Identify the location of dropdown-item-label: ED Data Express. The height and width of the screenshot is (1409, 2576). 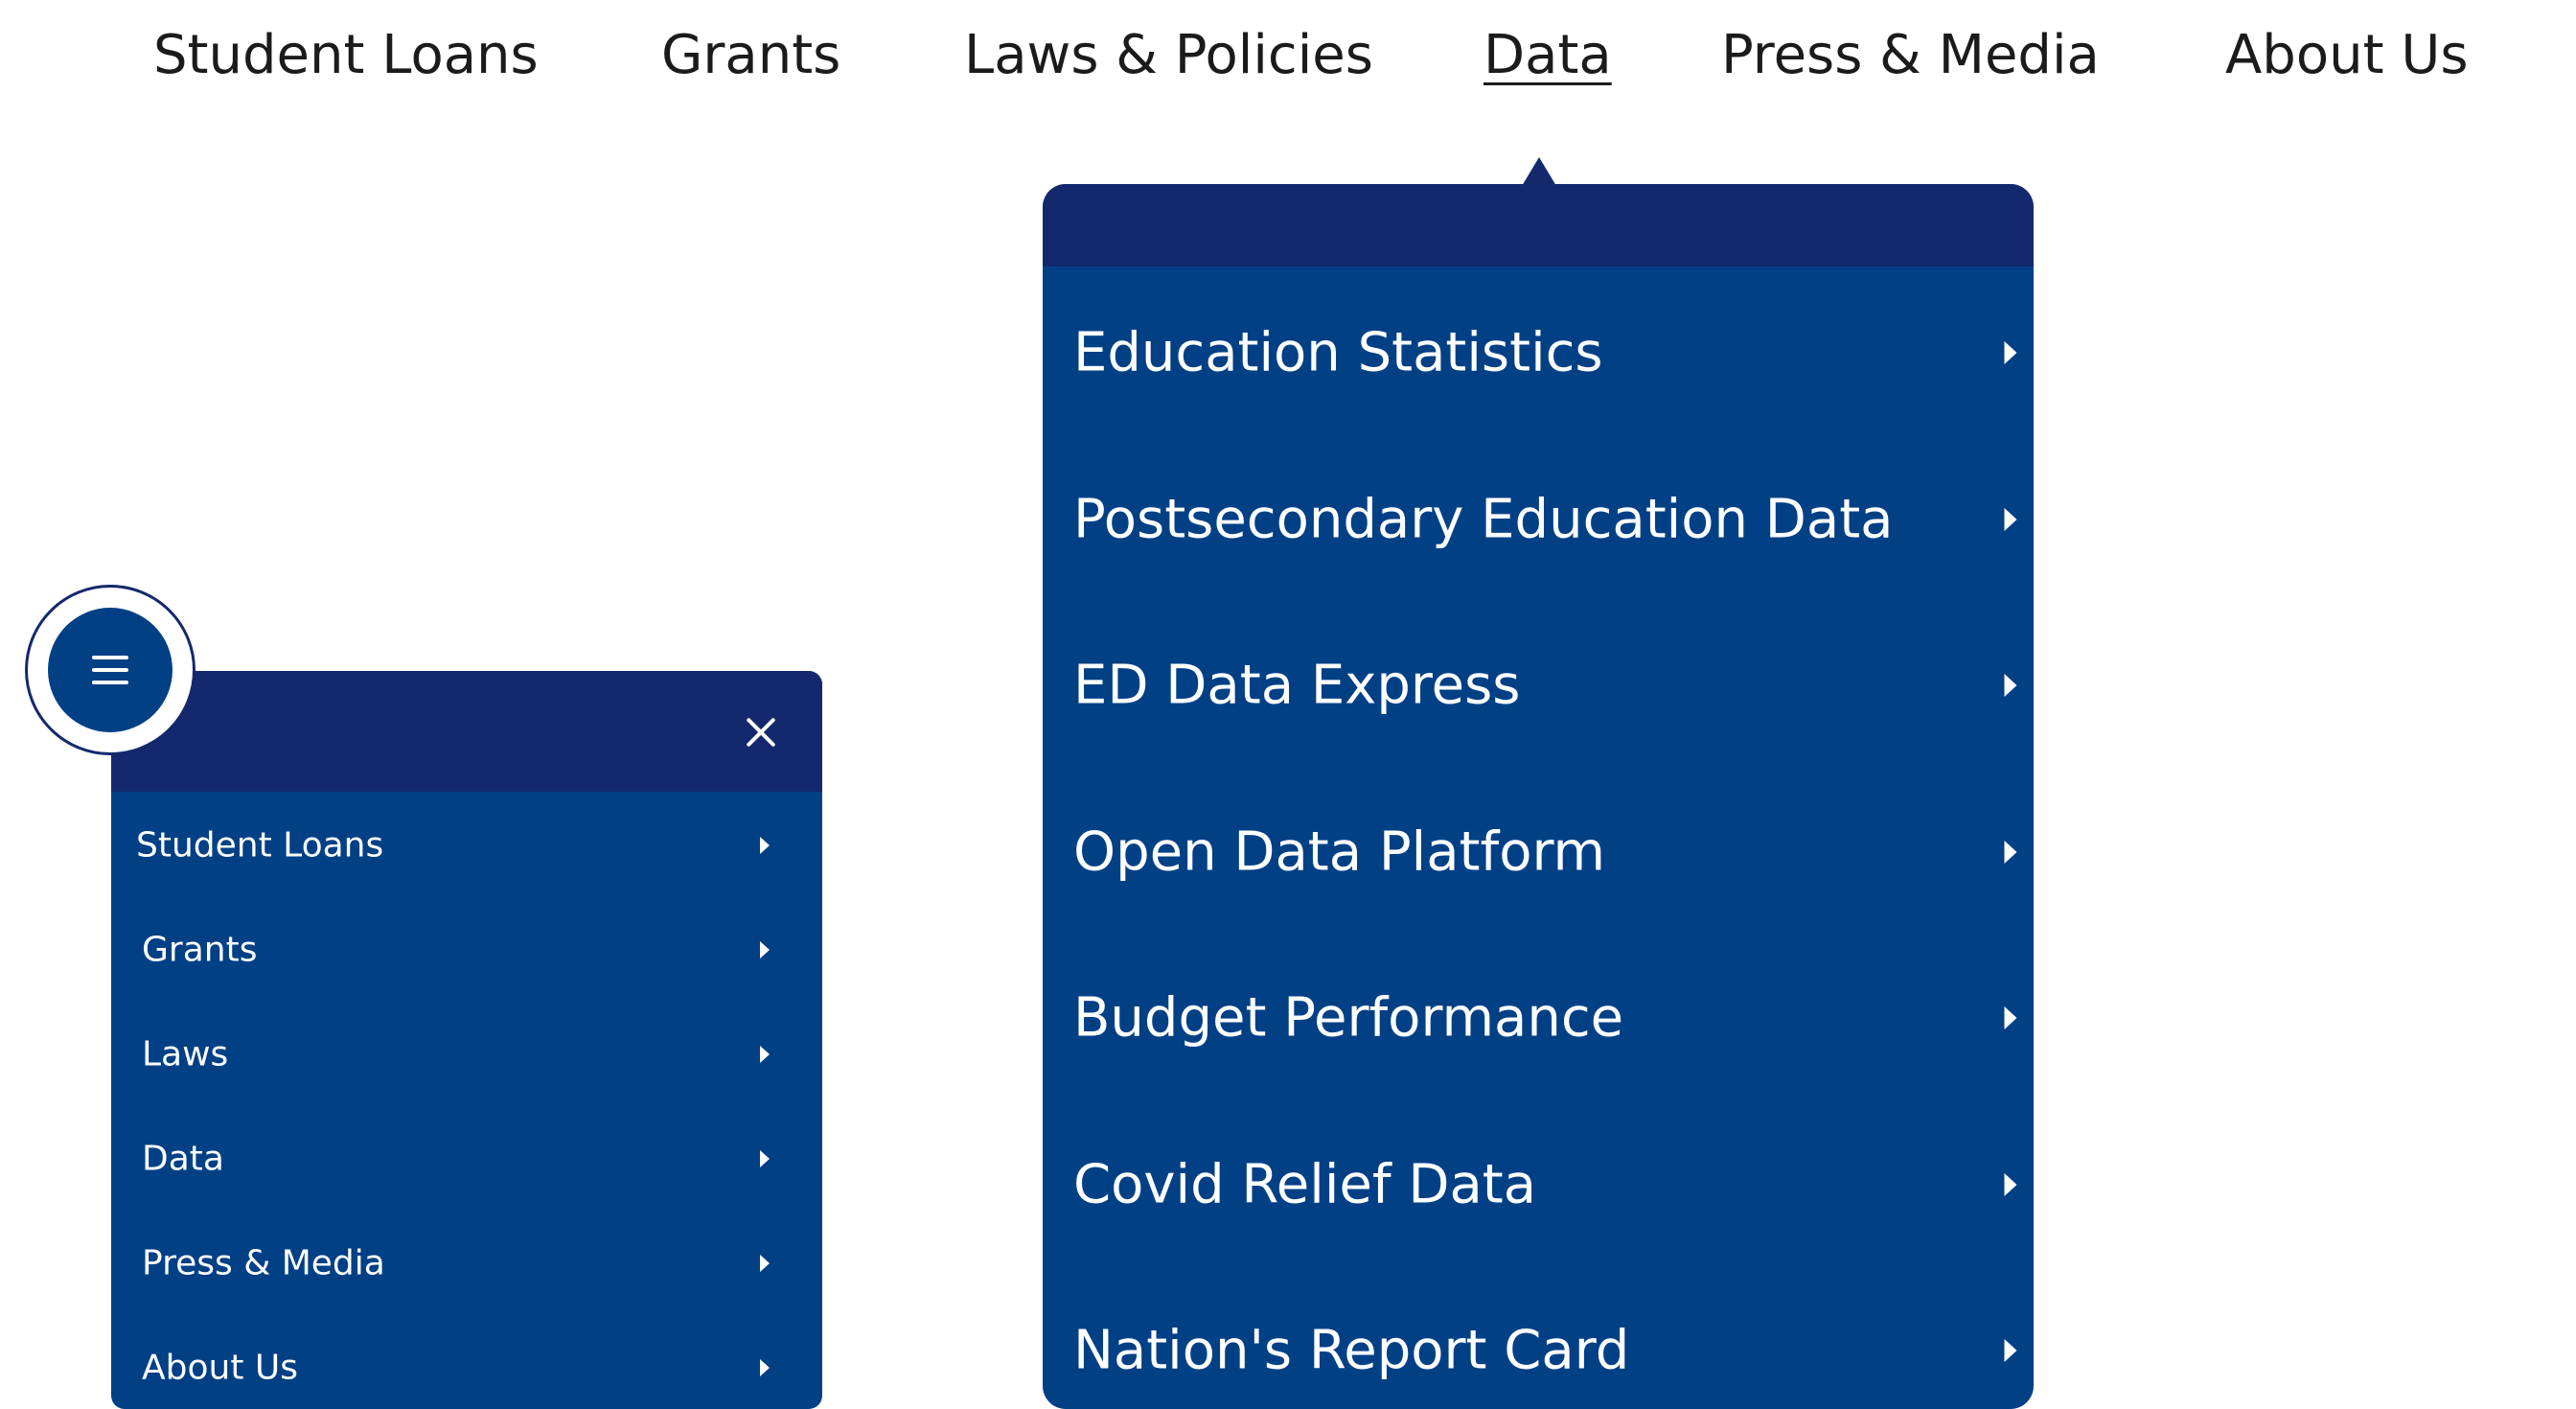
(1297, 685).